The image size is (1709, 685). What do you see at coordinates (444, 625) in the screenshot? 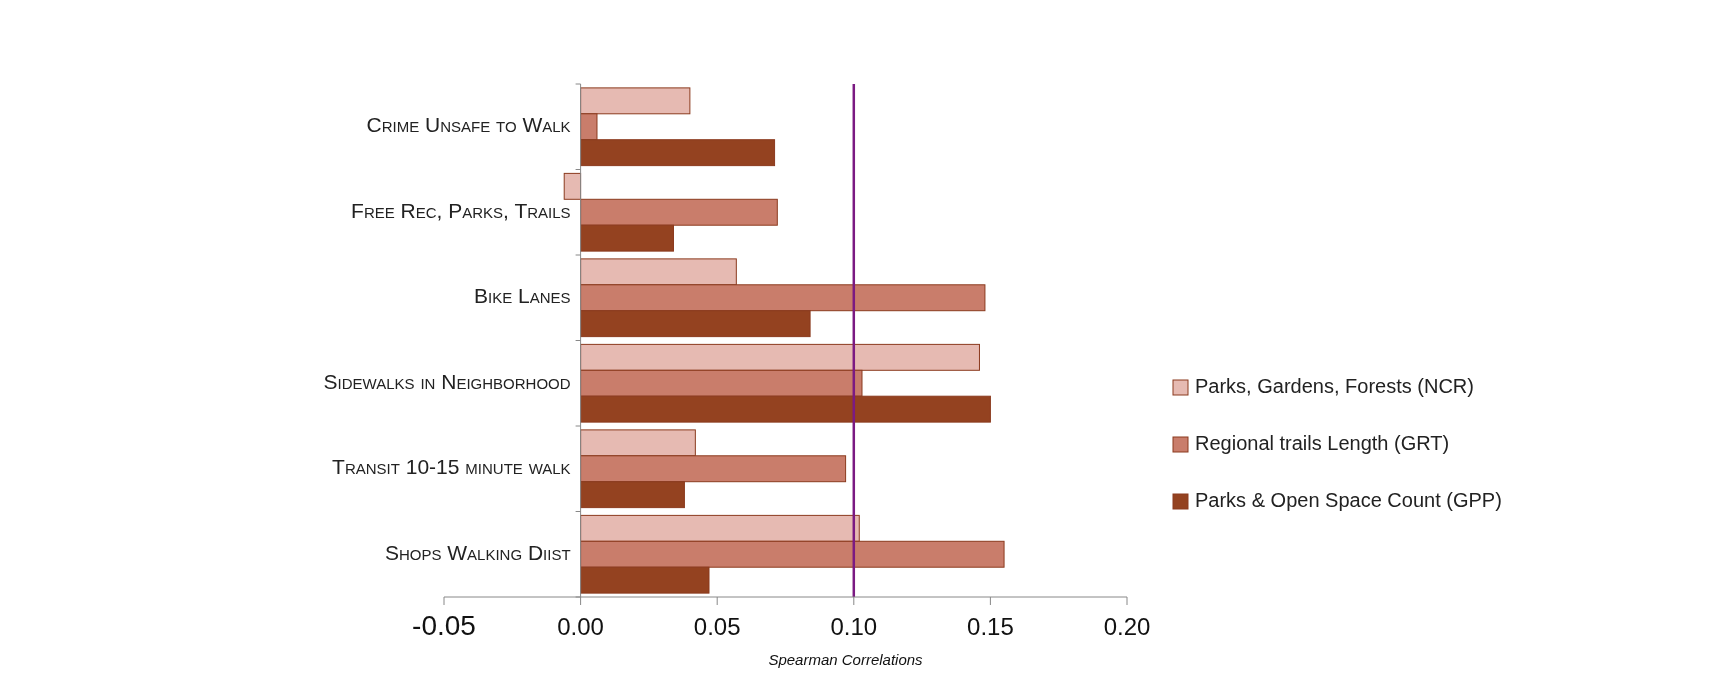
I see `x-tick-label: -0.05` at bounding box center [444, 625].